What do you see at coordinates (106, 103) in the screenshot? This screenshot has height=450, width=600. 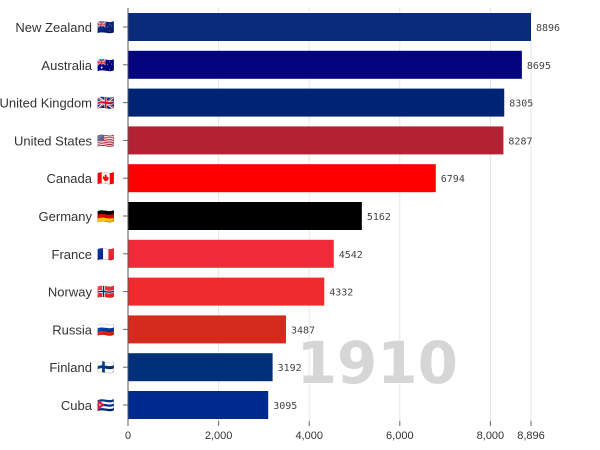 I see `flag-icon: 🇬🇧` at bounding box center [106, 103].